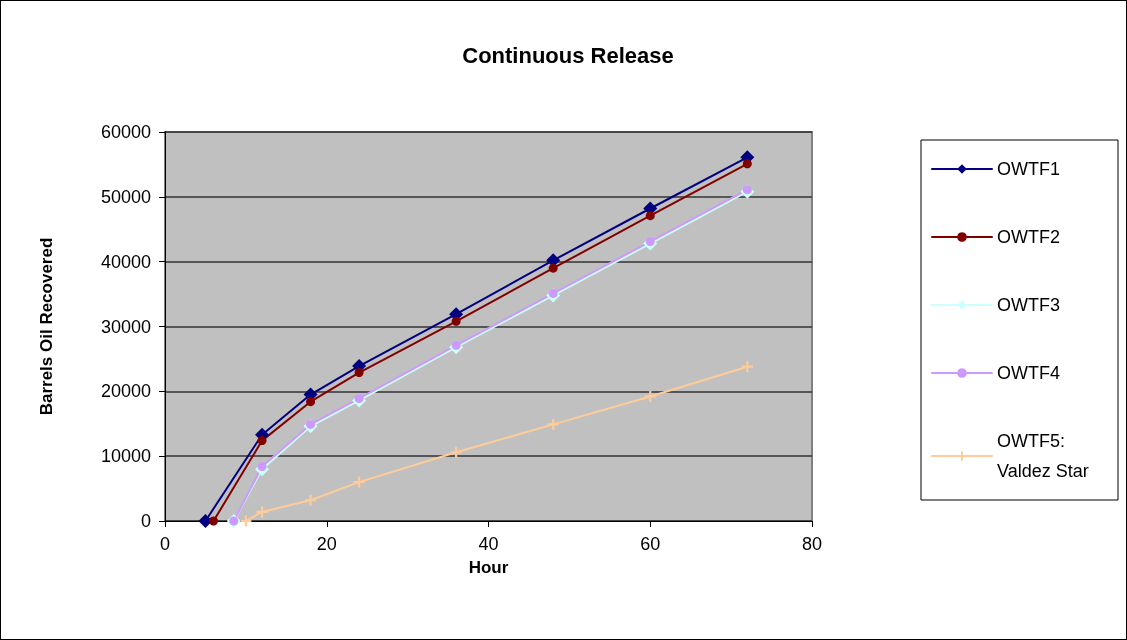  I want to click on y-tick-label: 10000, so click(125, 456).